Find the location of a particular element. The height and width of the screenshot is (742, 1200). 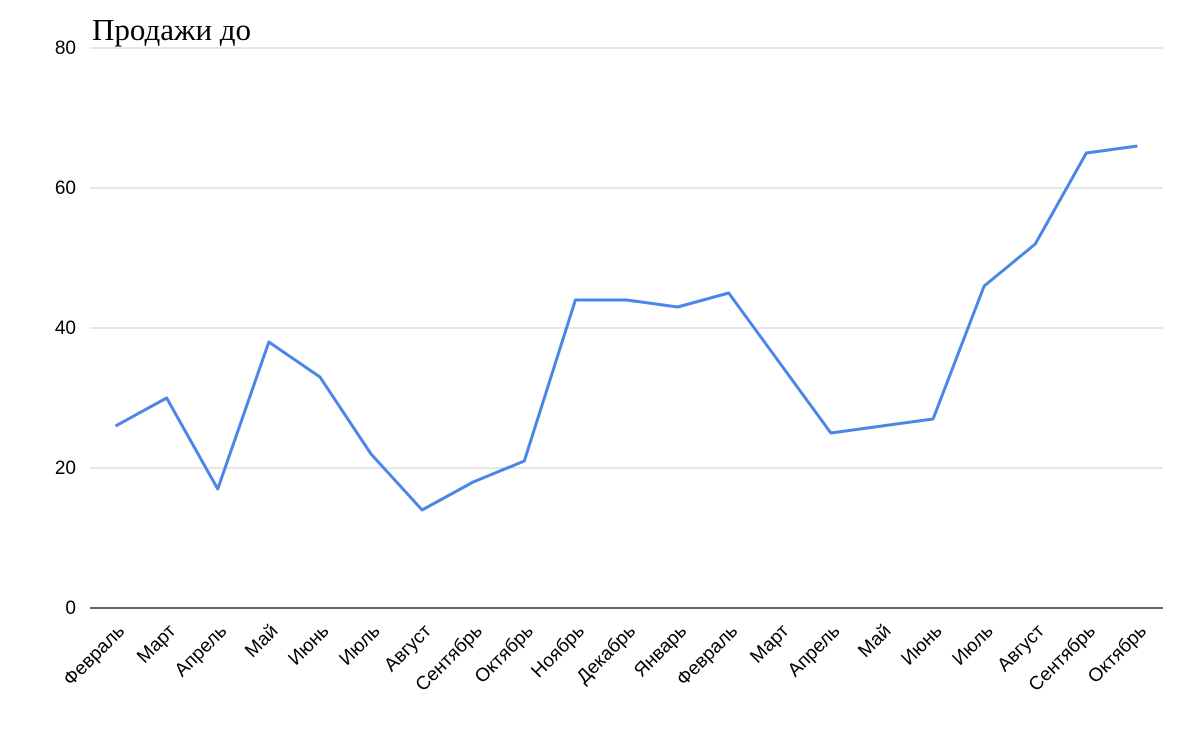

y-tick-label: 80 is located at coordinates (65, 48).